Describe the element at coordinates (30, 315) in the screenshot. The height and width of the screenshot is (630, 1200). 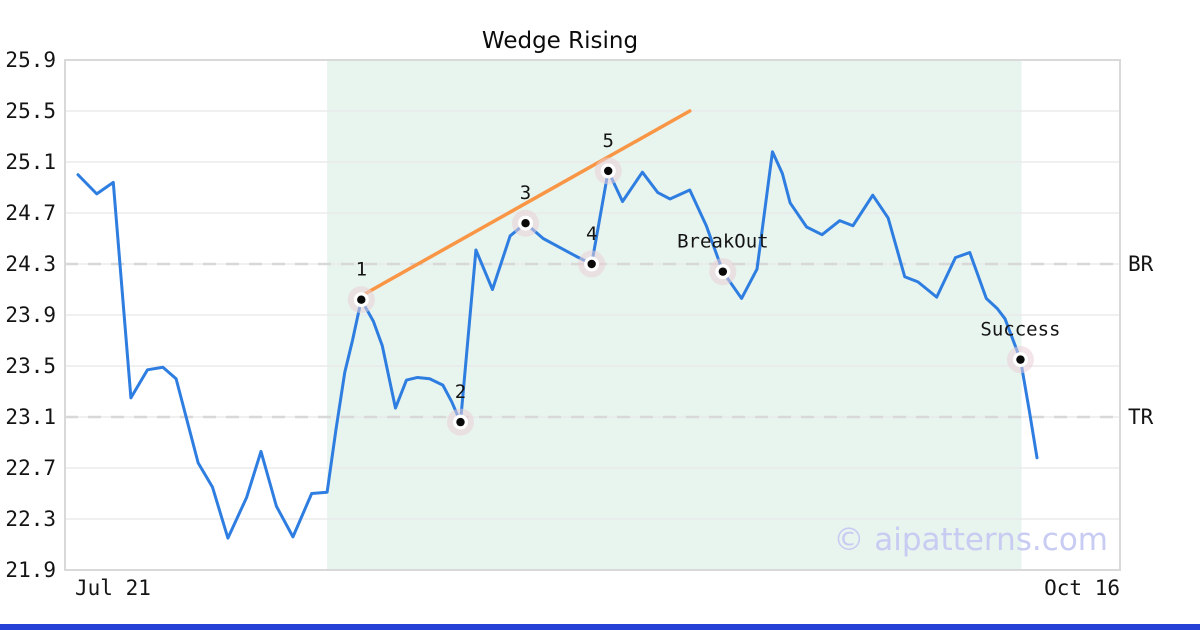
I see `y-tick-label: 23.9` at that location.